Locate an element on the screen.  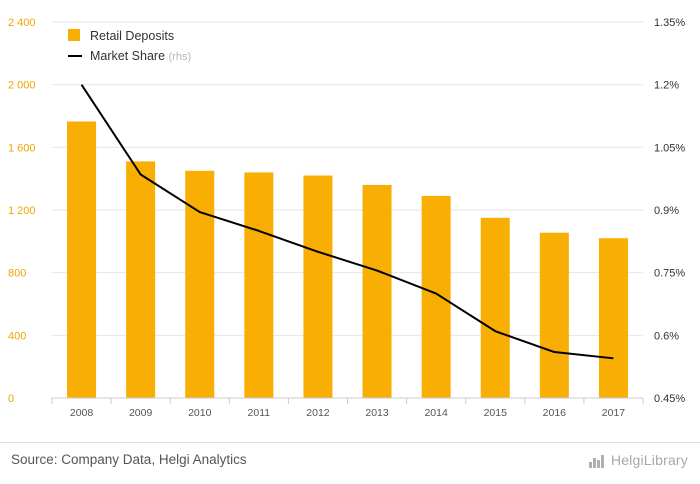
brand-logo: HelgiLibrary is located at coordinates (638, 460).